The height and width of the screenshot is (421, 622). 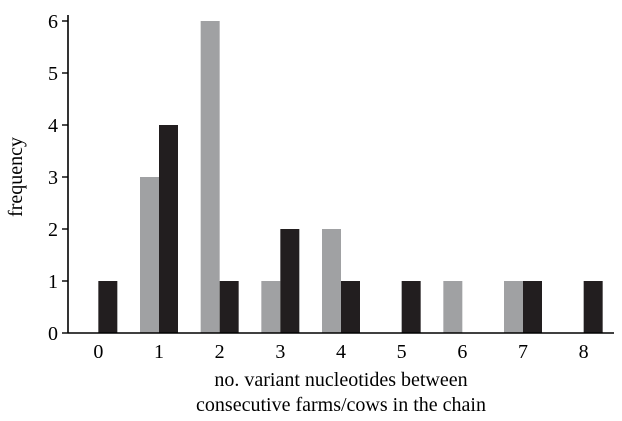 What do you see at coordinates (523, 352) in the screenshot?
I see `x-tick-label: 7` at bounding box center [523, 352].